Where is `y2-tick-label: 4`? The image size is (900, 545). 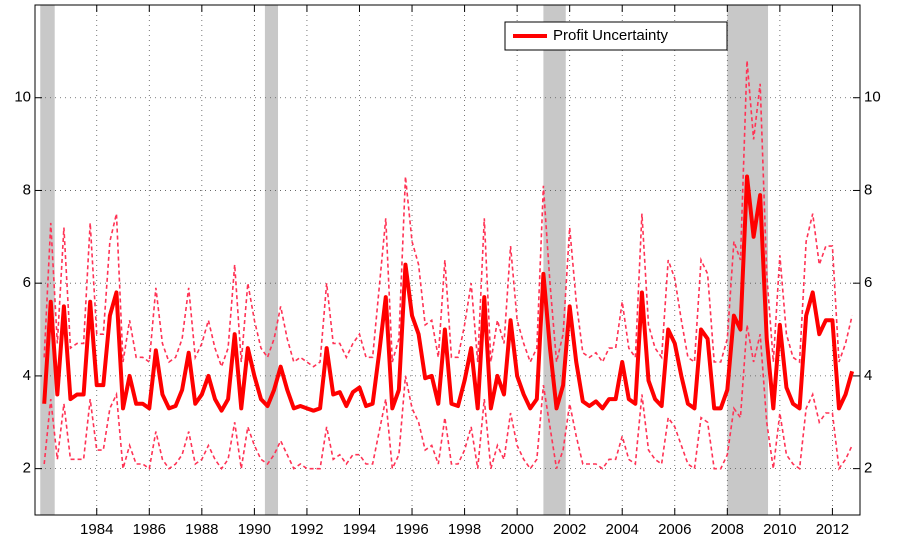
y2-tick-label: 4 is located at coordinates (868, 375).